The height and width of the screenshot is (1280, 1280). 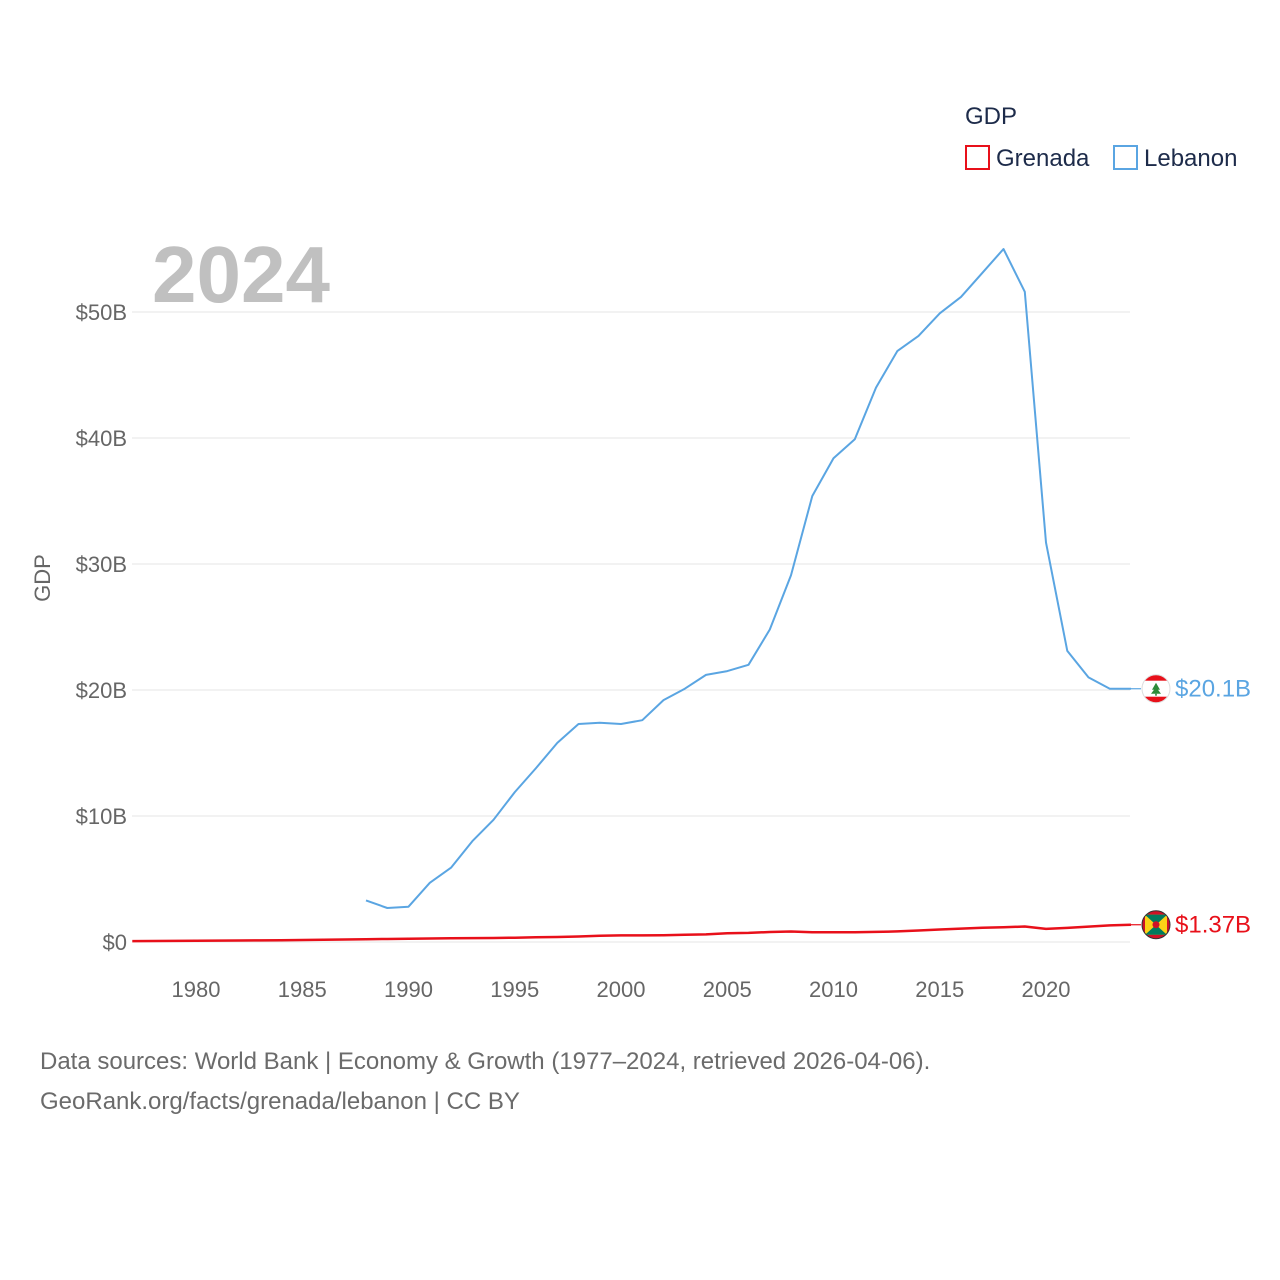 What do you see at coordinates (833, 989) in the screenshot?
I see `x-tick-label: 2010` at bounding box center [833, 989].